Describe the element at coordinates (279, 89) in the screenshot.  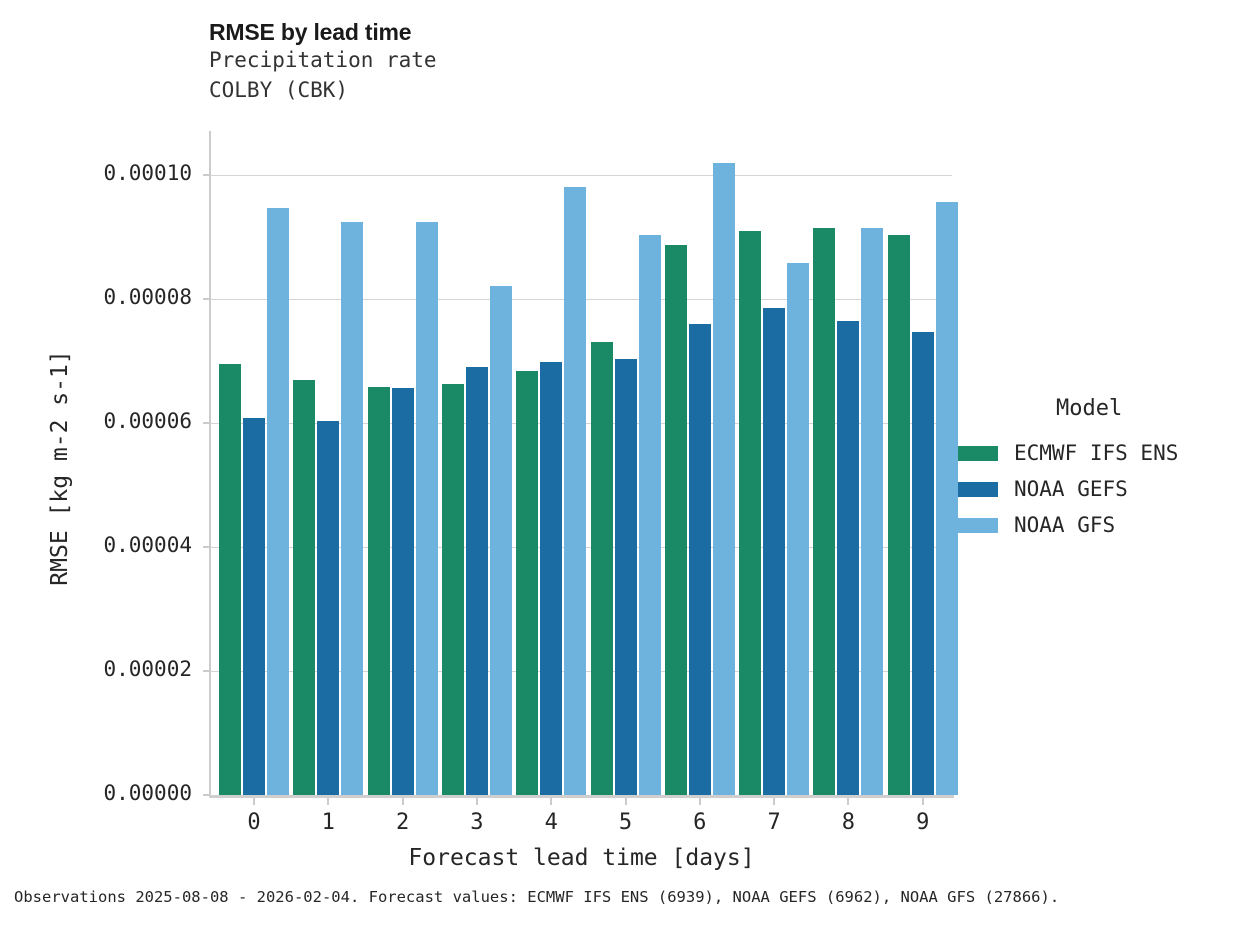
I see `chart-station-label: COLBY (CBK)` at that location.